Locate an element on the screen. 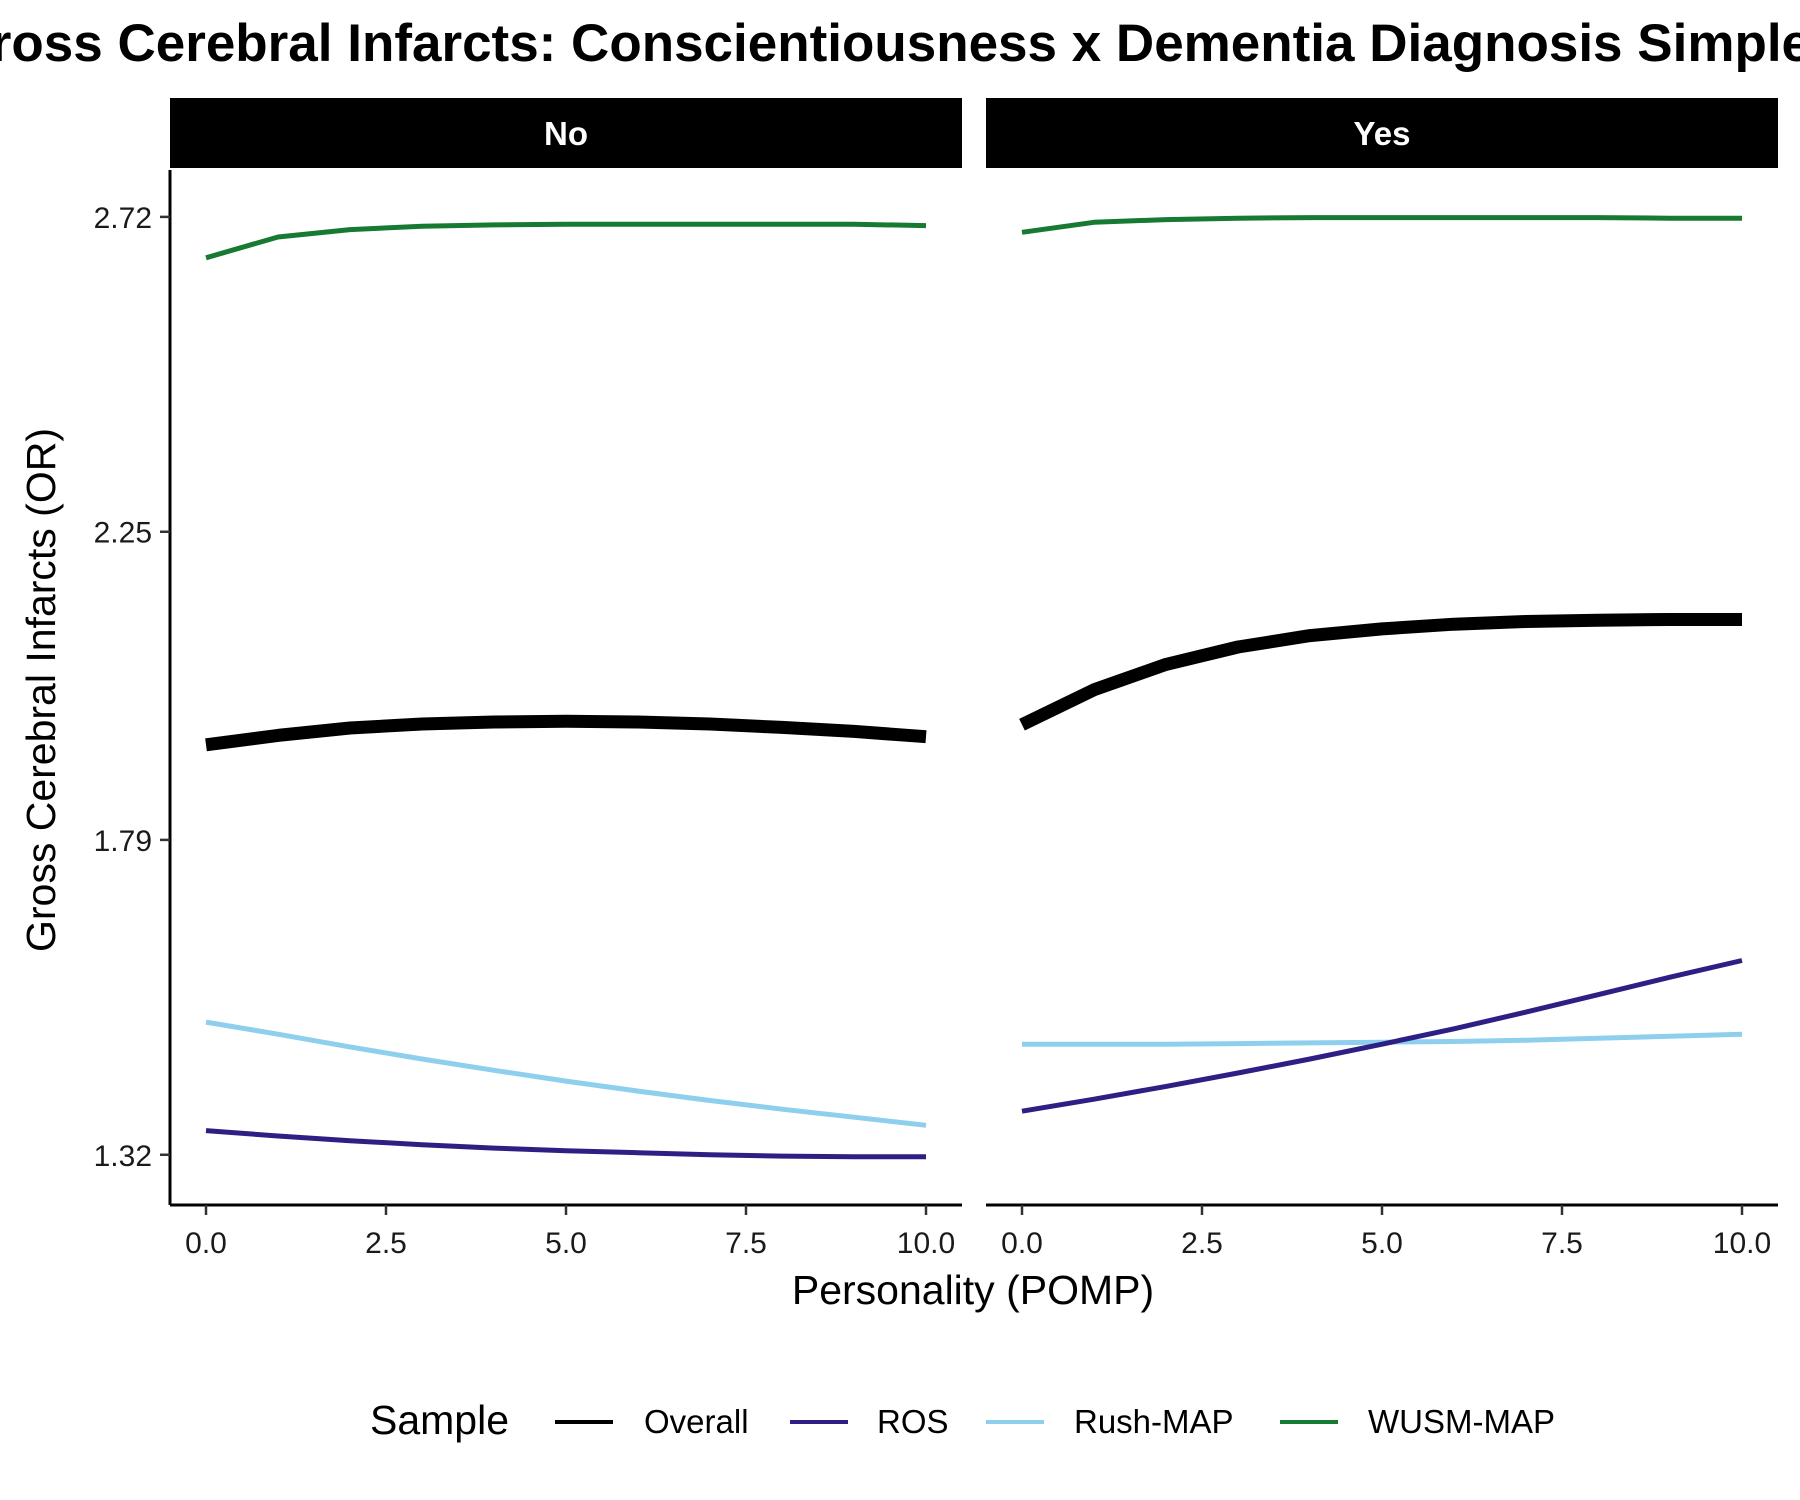 This screenshot has width=1800, height=1500. legend-label: WUSM-MAP is located at coordinates (1461, 1421).